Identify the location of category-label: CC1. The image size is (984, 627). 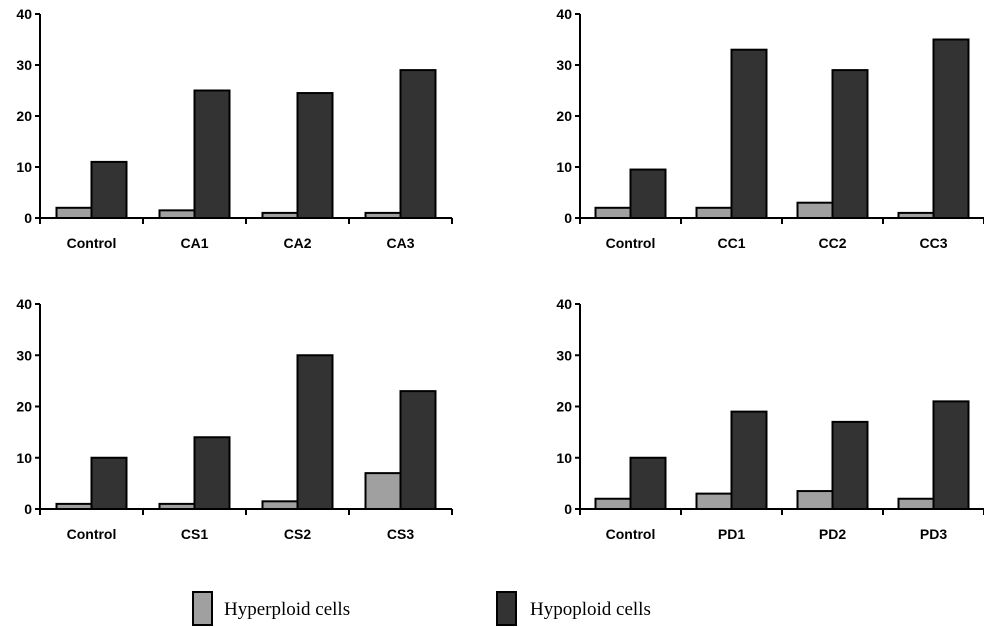
(731, 243).